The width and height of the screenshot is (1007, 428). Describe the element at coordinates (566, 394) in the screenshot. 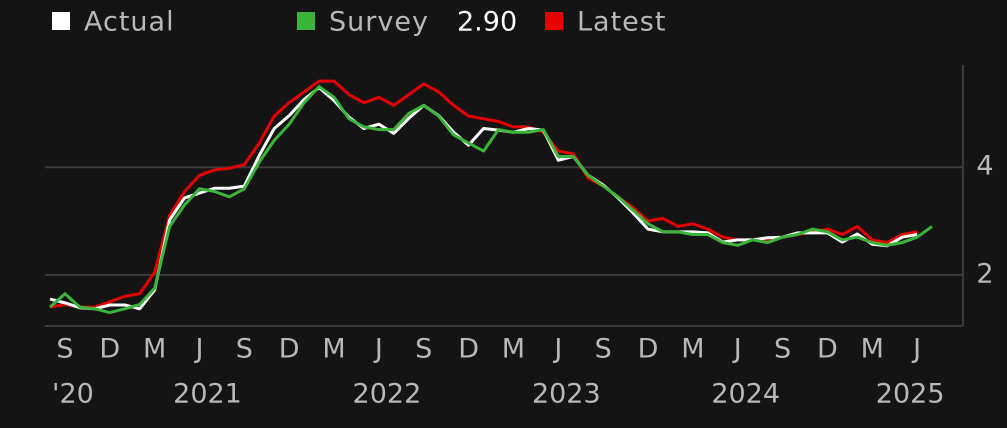

I see `x-year-label: 2023` at that location.